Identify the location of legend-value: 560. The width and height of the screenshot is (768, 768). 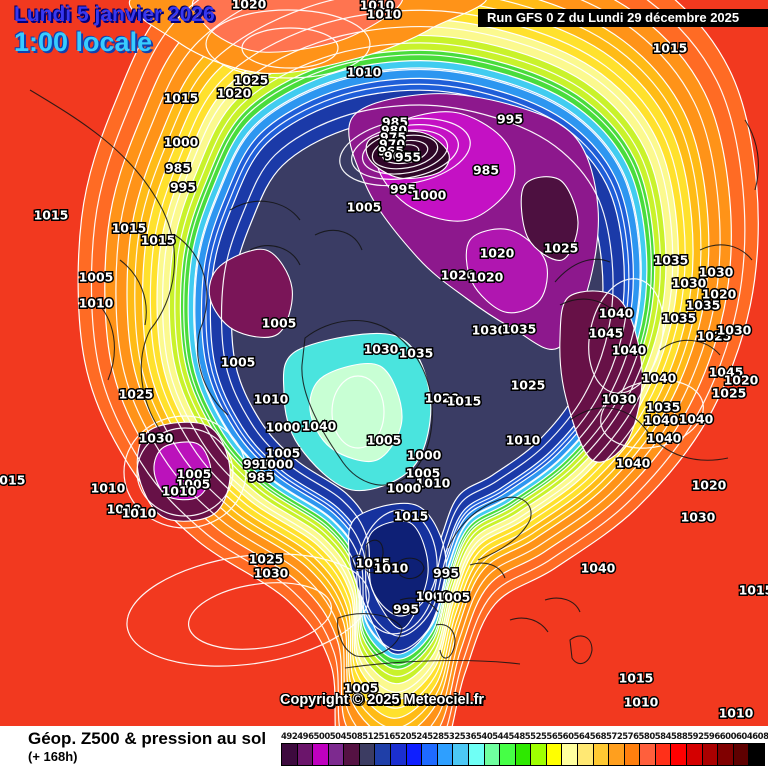
(565, 737).